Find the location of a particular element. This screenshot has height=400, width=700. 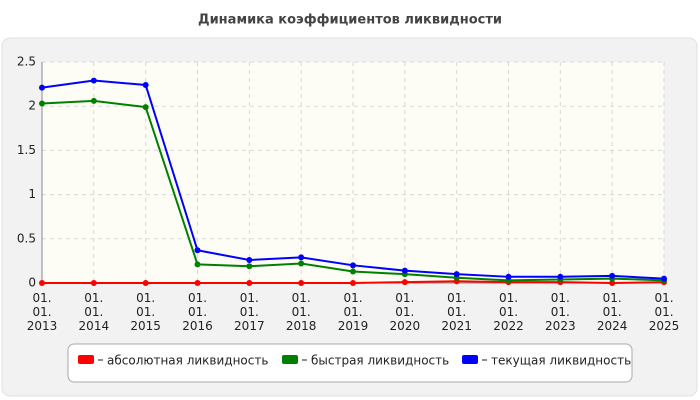

y-tick-label: 2 is located at coordinates (32, 106).